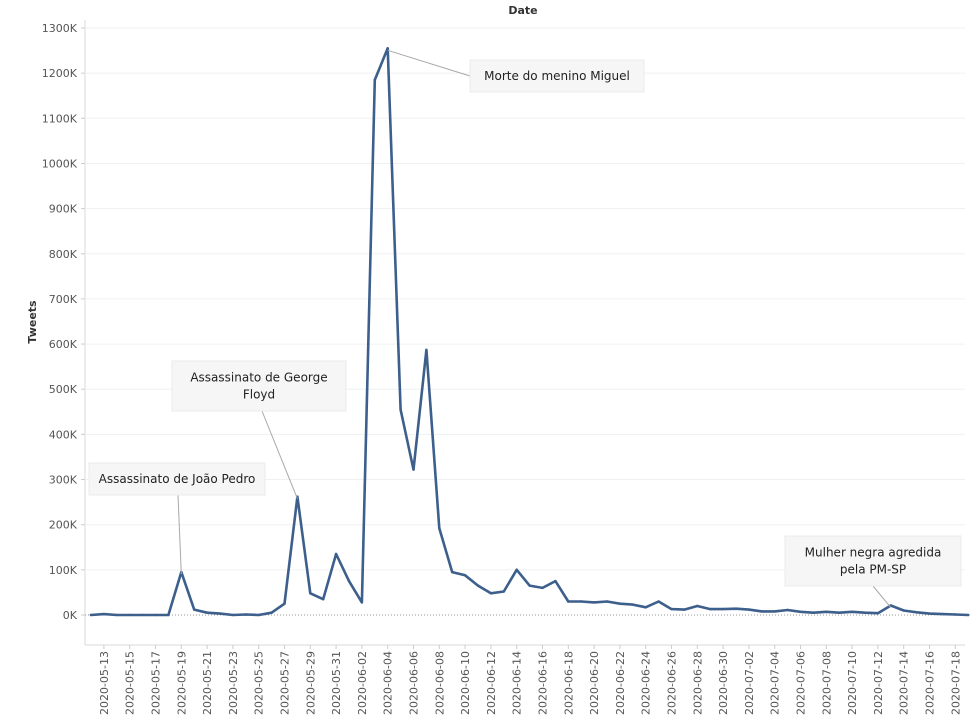 The image size is (975, 726). What do you see at coordinates (543, 683) in the screenshot?
I see `x-tick-label: 2020-06-16` at bounding box center [543, 683].